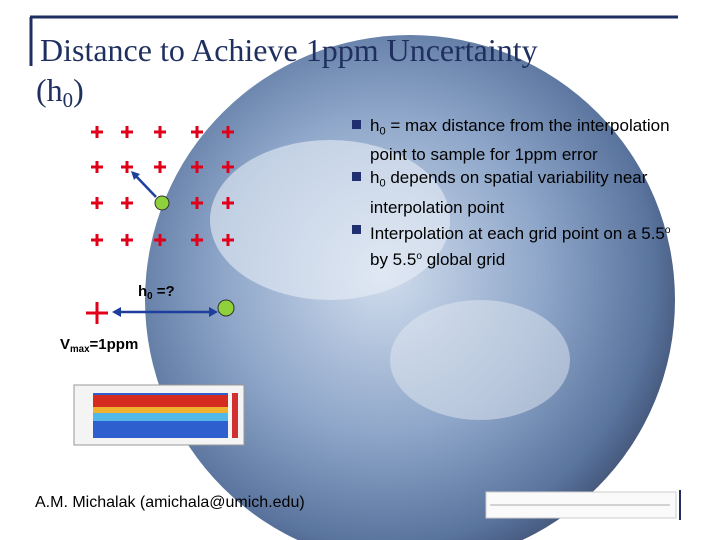 This screenshot has width=720, height=540. Describe the element at coordinates (463, 259) in the screenshot. I see `bullet-text: global grid` at that location.